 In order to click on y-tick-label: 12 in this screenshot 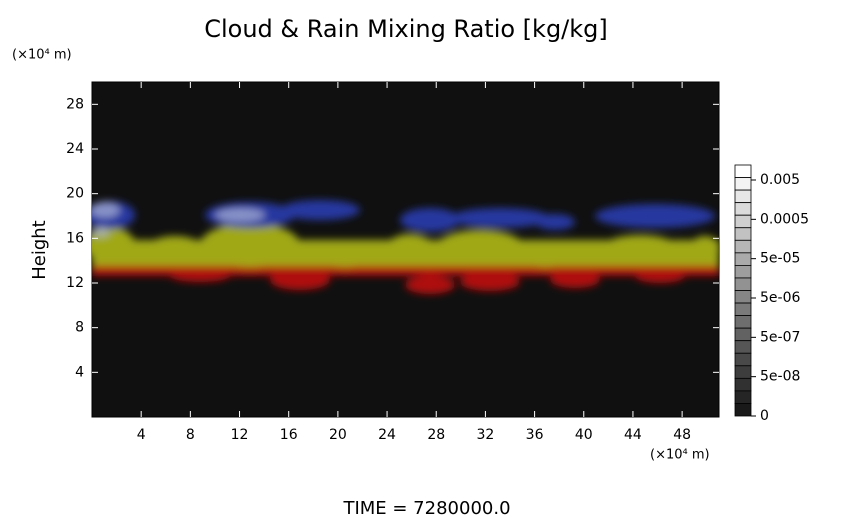, I will do `click(75, 283)`.